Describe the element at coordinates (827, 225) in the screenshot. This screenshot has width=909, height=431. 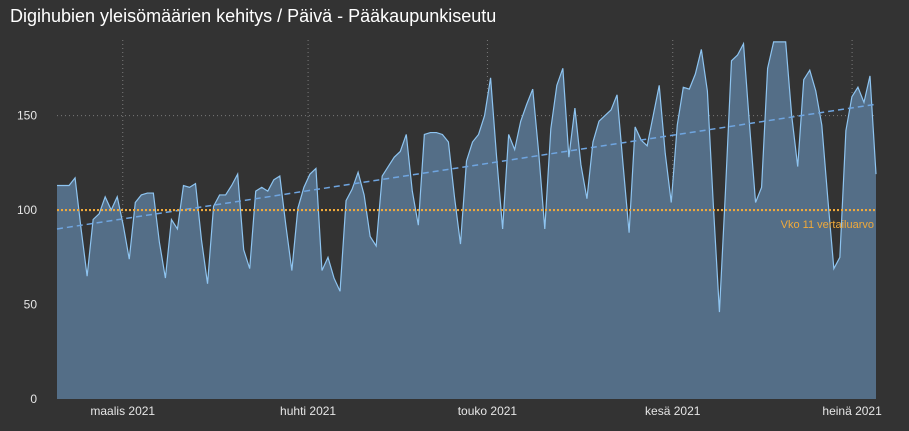
I see `reference-label: Vko 11 vertailuarvo` at that location.